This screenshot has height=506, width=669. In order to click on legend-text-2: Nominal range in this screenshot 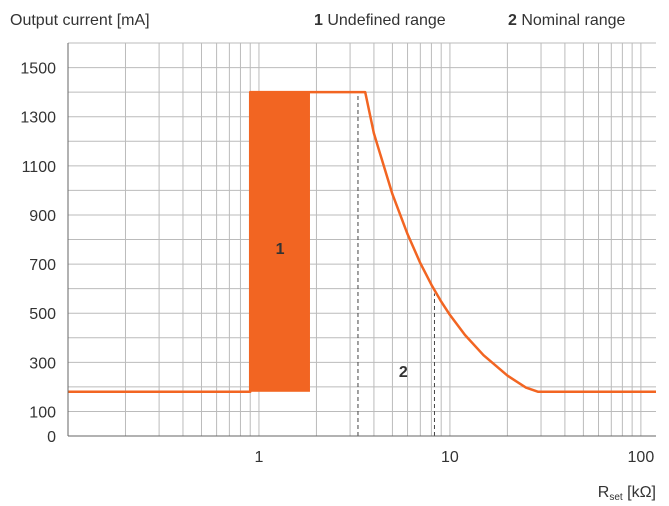, I will do `click(571, 20)`.